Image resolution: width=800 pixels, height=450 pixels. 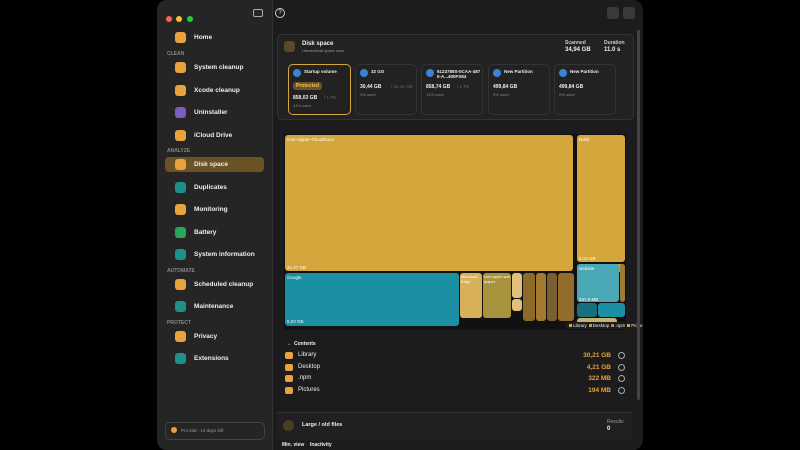 What do you see at coordinates (309, 390) in the screenshot?
I see `row-name: Pictures` at bounding box center [309, 390].